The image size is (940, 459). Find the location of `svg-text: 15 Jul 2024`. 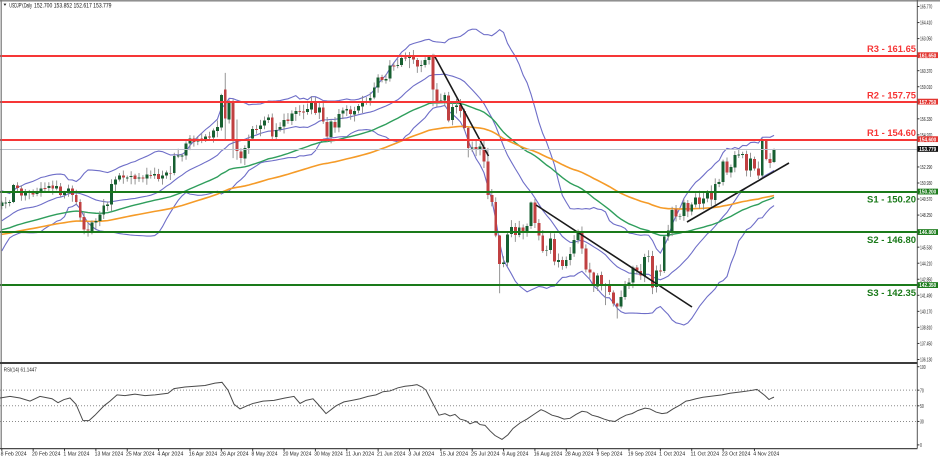

svg-text: 15 Jul 2024 is located at coordinates (454, 455).